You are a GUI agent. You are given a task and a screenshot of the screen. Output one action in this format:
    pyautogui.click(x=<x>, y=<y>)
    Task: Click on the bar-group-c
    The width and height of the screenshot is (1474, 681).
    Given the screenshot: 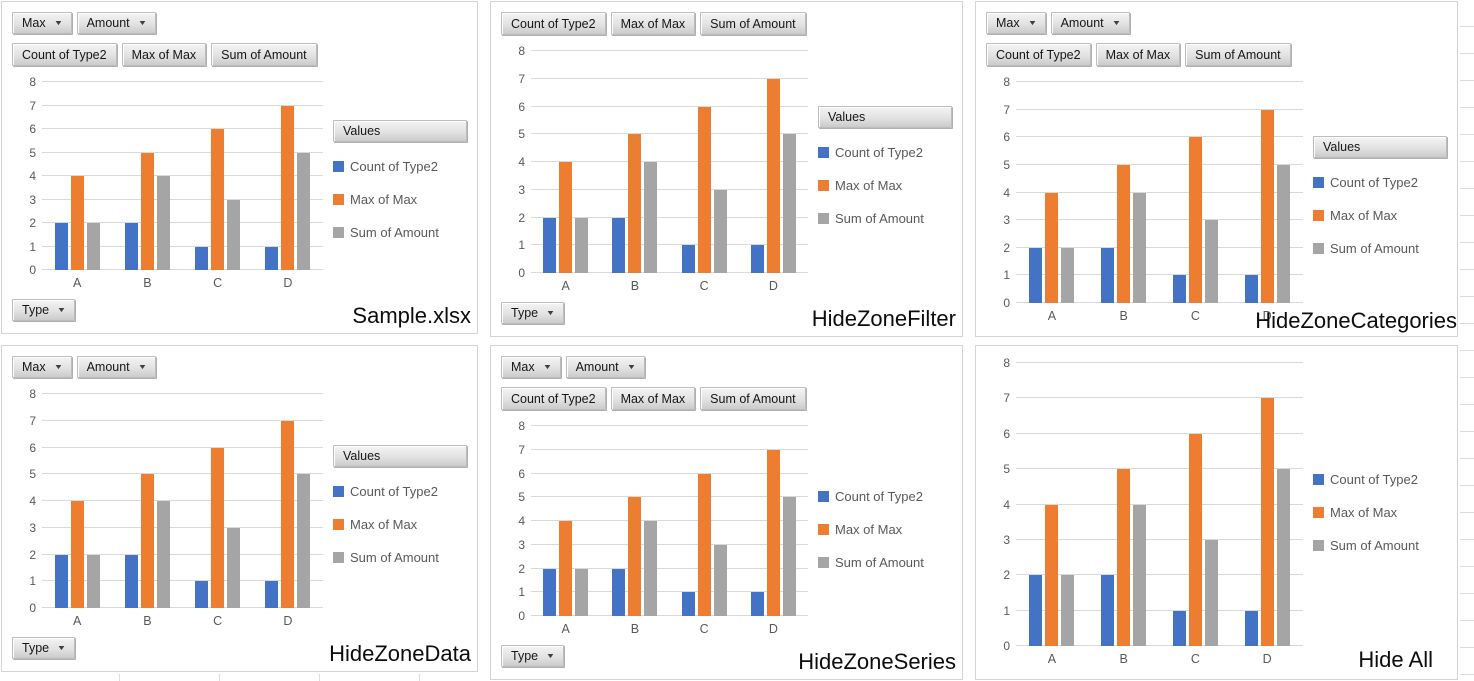 What is the action you would take?
    pyautogui.click(x=218, y=501)
    